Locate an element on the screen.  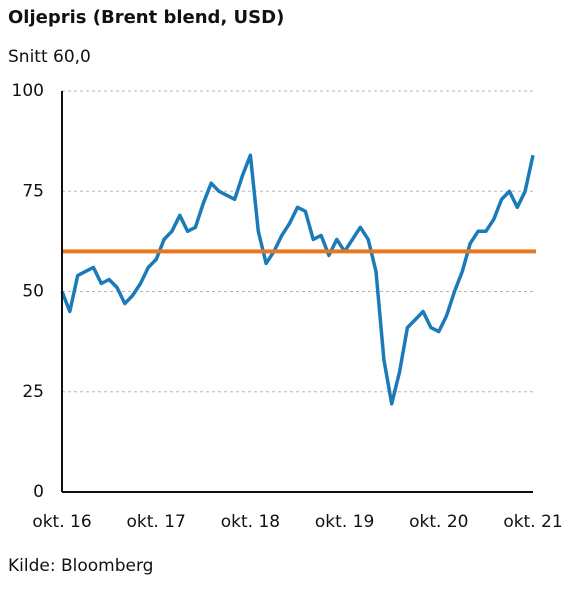
x-tick-label: okt. 18 is located at coordinates (250, 522).